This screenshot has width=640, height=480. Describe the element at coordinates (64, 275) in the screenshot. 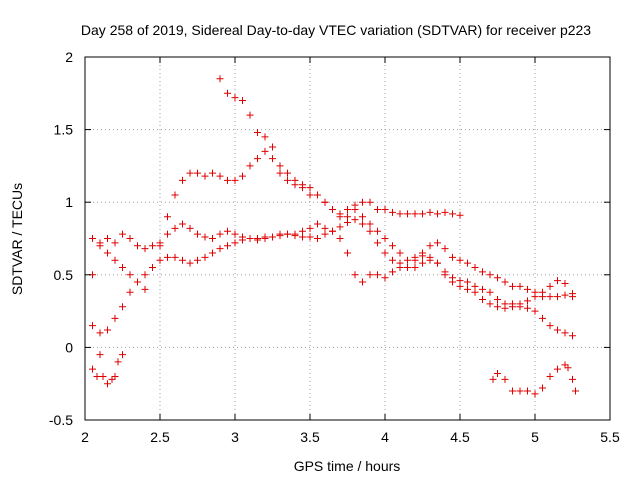

I see `y-tick-label: 0.5` at that location.